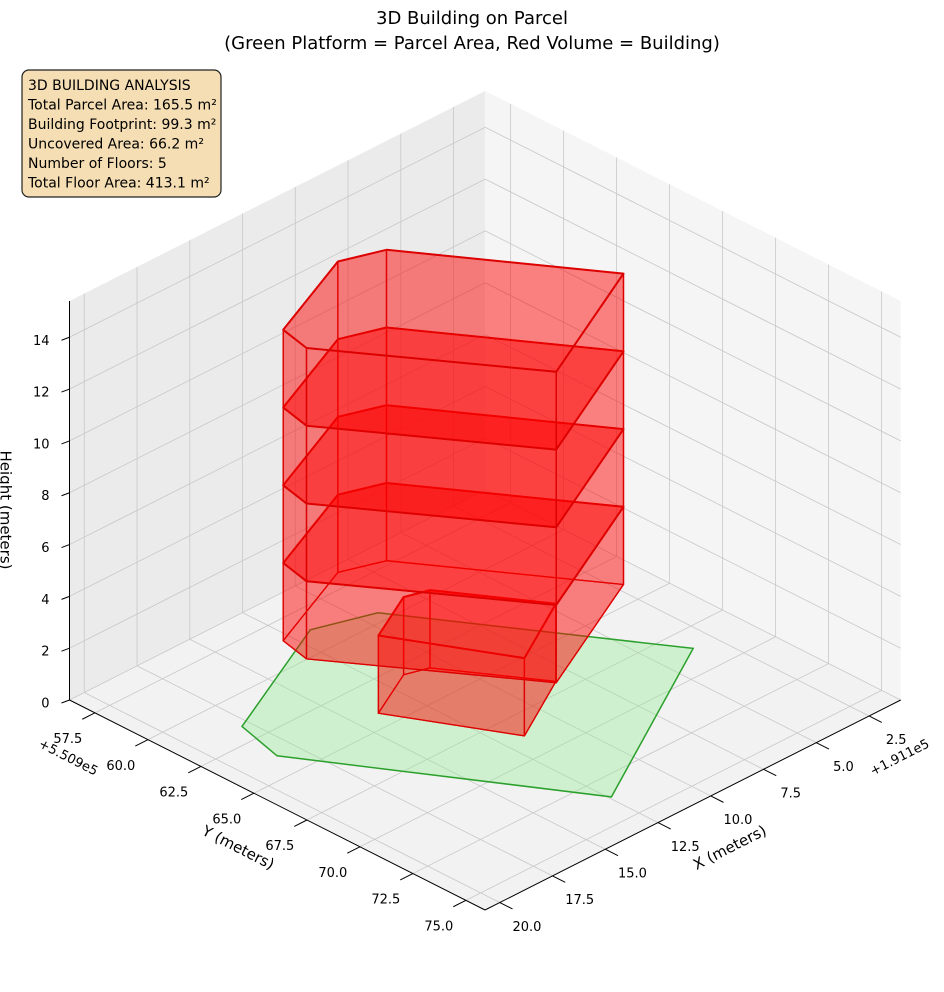 The image size is (944, 992). What do you see at coordinates (45, 600) in the screenshot?
I see `z-tick-label: 4` at bounding box center [45, 600].